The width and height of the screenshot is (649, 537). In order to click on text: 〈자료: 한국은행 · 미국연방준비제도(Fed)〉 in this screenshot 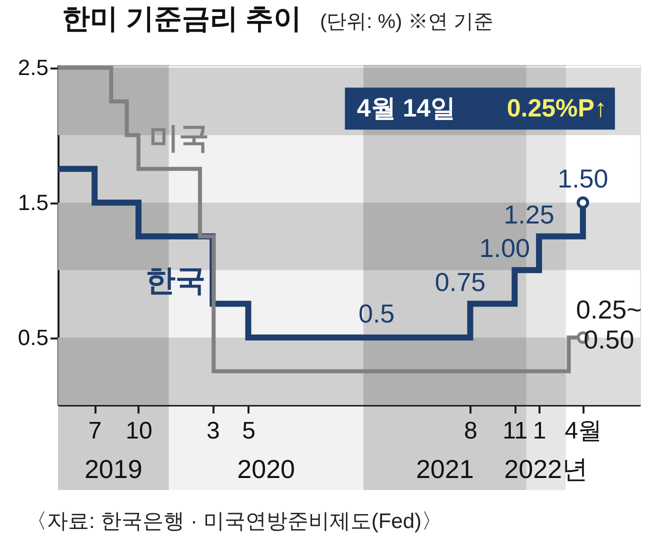, I will do `click(234, 521)`.